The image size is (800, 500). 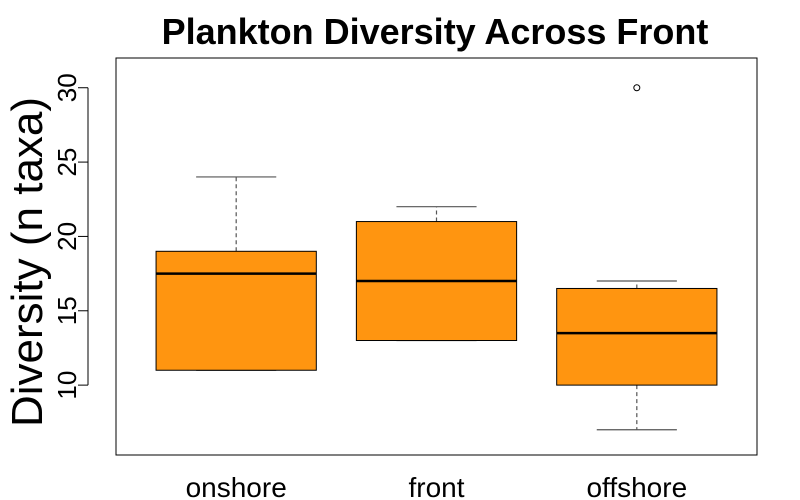 I want to click on x-tick-label: offshore, so click(x=636, y=486).